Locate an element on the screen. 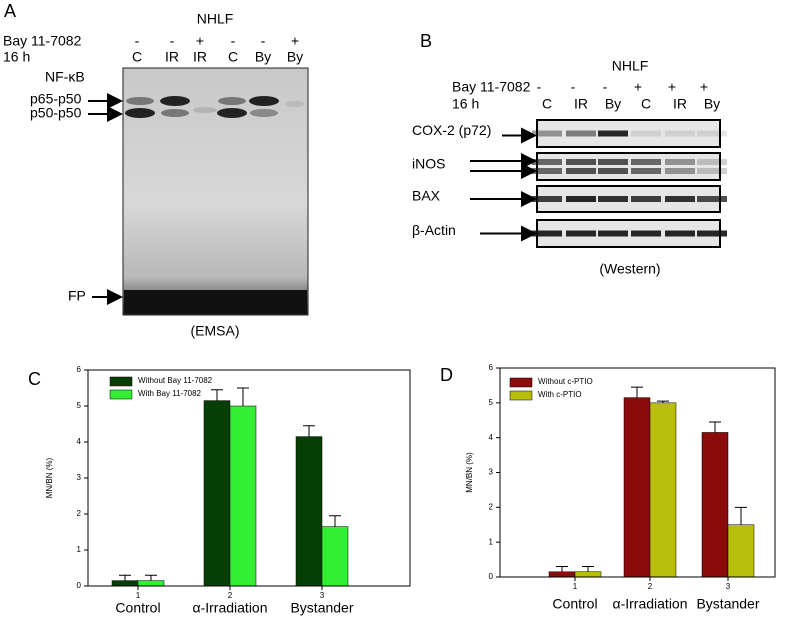 The width and height of the screenshot is (800, 618). lane-label: By is located at coordinates (263, 57).